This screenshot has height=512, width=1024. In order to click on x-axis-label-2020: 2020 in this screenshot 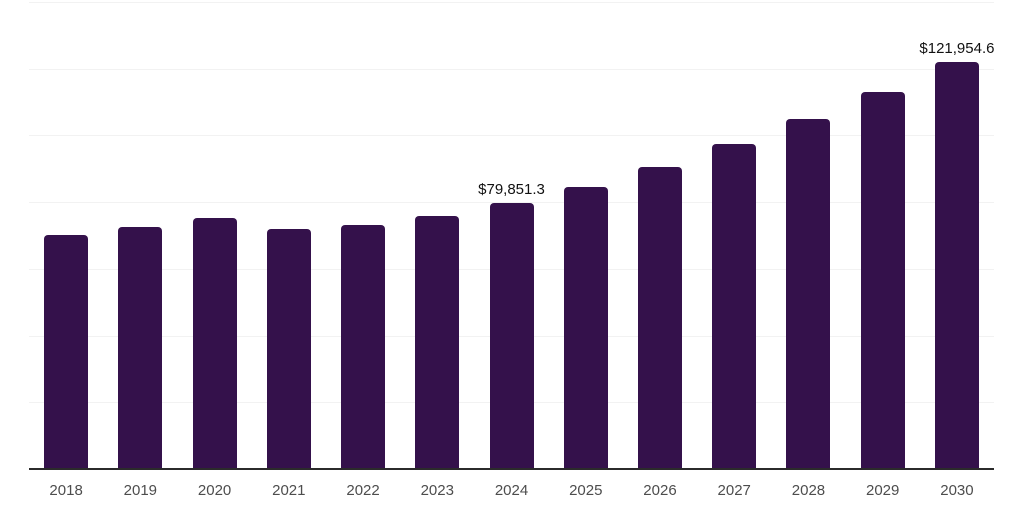, I will do `click(214, 490)`.